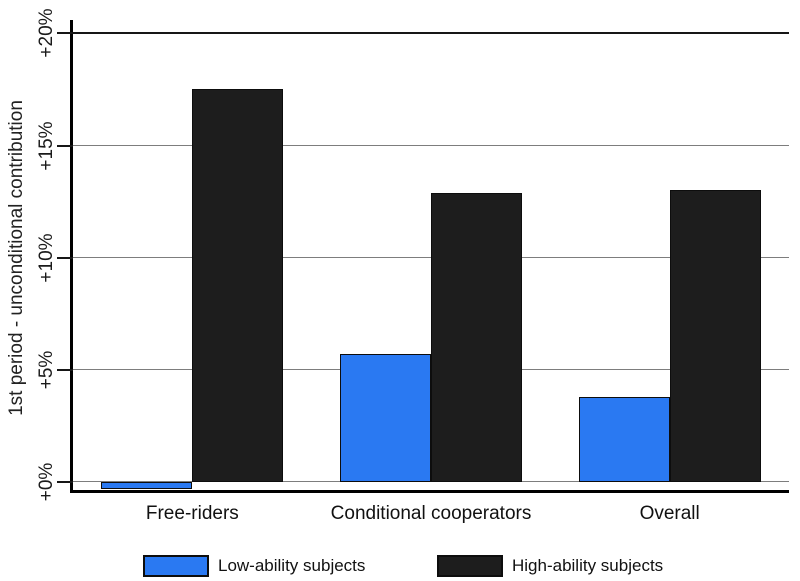  Describe the element at coordinates (65, 369) in the screenshot. I see `y-tick--5-` at that location.